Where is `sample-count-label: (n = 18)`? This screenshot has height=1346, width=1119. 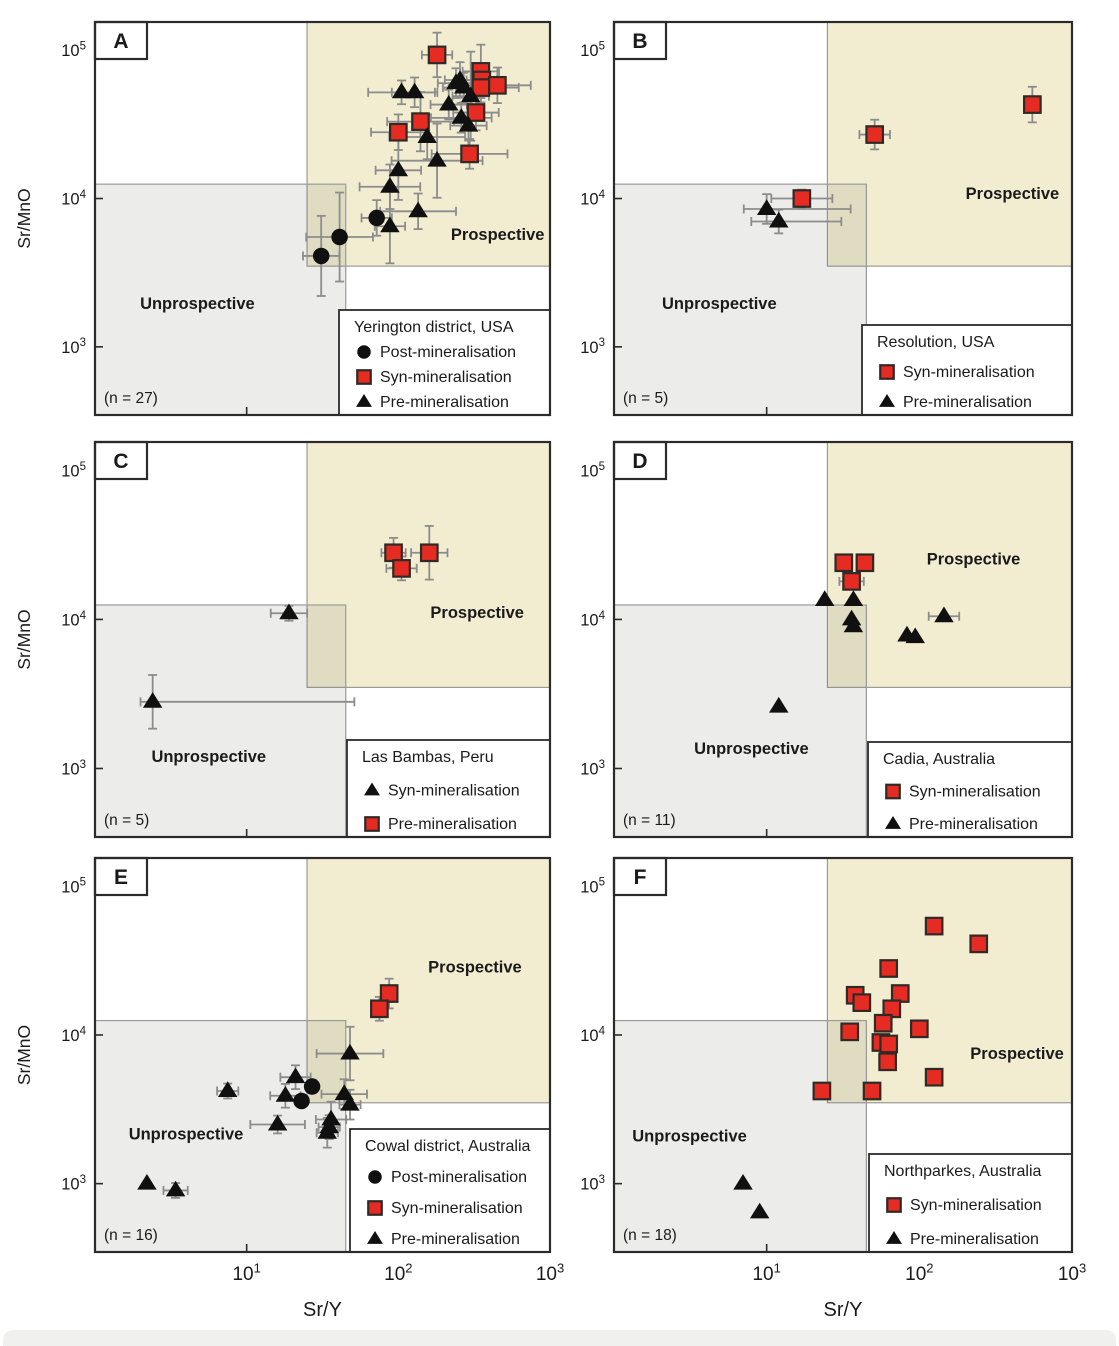 sample-count-label: (n = 18) is located at coordinates (650, 1235).